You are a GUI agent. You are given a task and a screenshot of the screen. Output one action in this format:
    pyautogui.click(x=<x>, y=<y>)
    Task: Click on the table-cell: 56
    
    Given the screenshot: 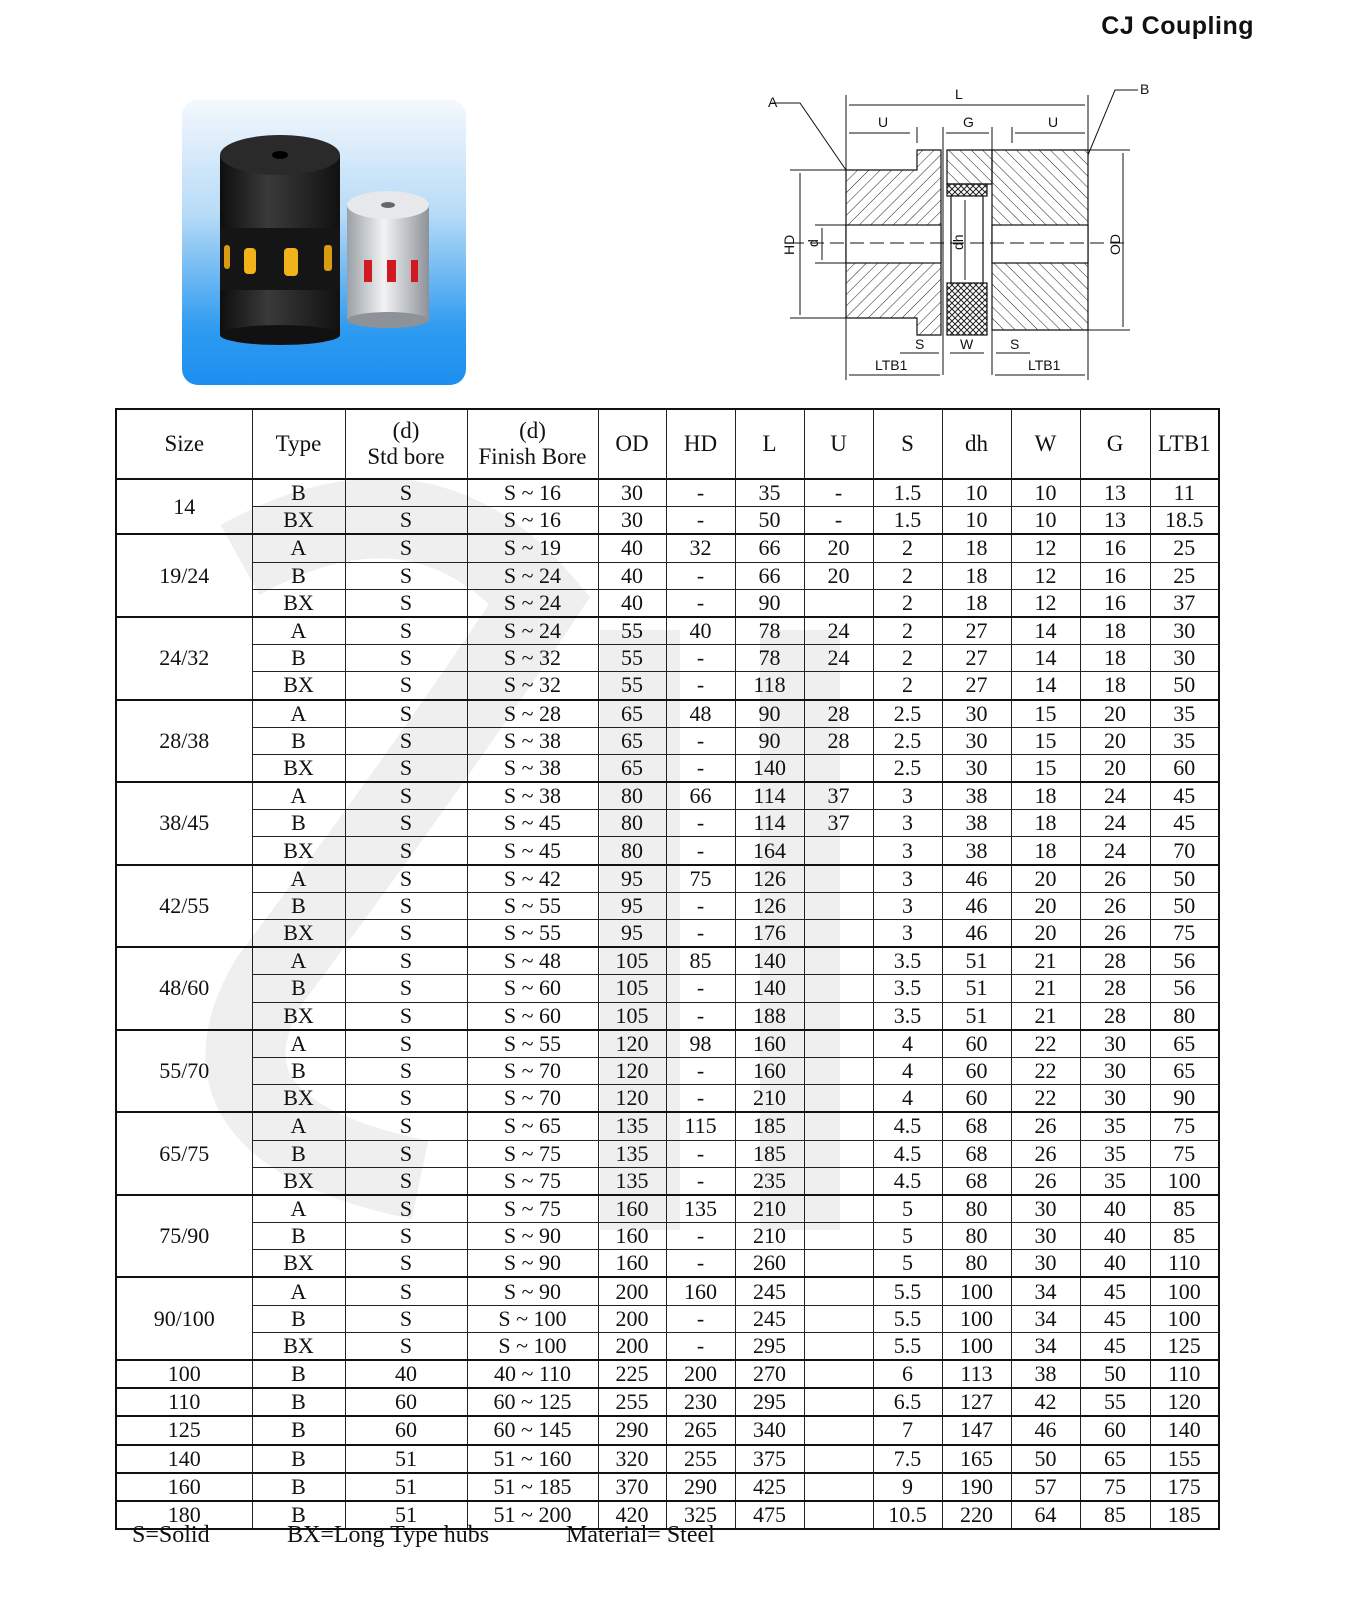 What is the action you would take?
    pyautogui.click(x=1184, y=961)
    